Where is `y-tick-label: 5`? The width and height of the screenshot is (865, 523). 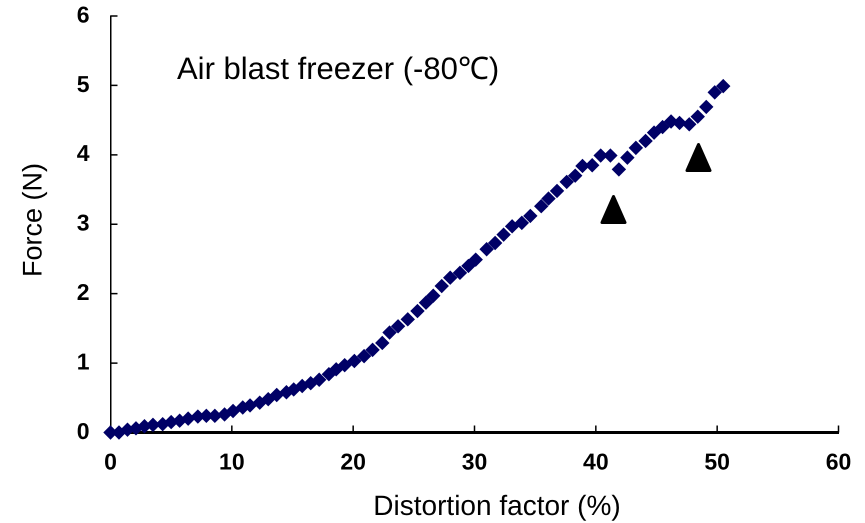 y-tick-label: 5 is located at coordinates (83, 83).